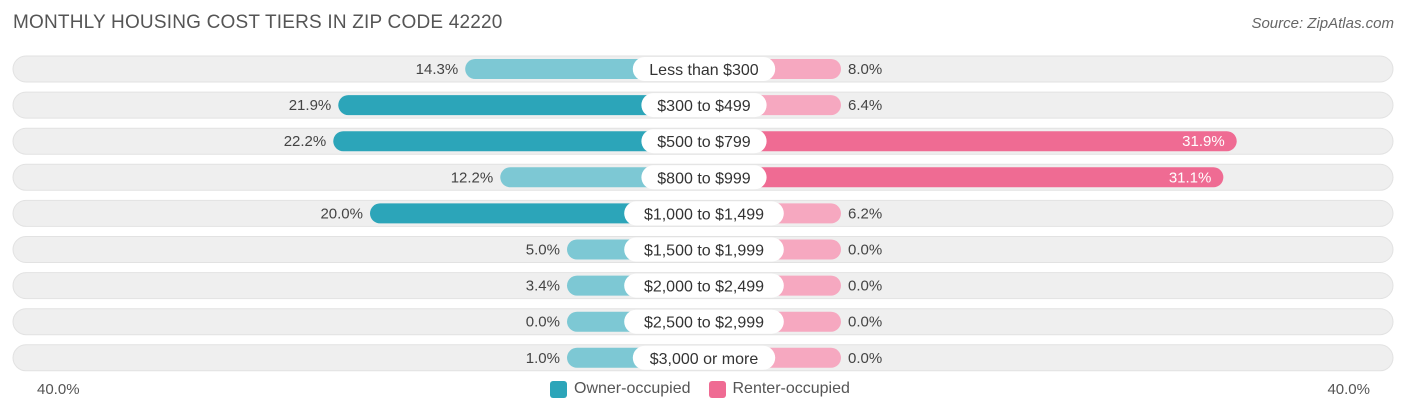 Image resolution: width=1406 pixels, height=415 pixels. I want to click on category-label: $1,500 to $1,999, so click(704, 251).